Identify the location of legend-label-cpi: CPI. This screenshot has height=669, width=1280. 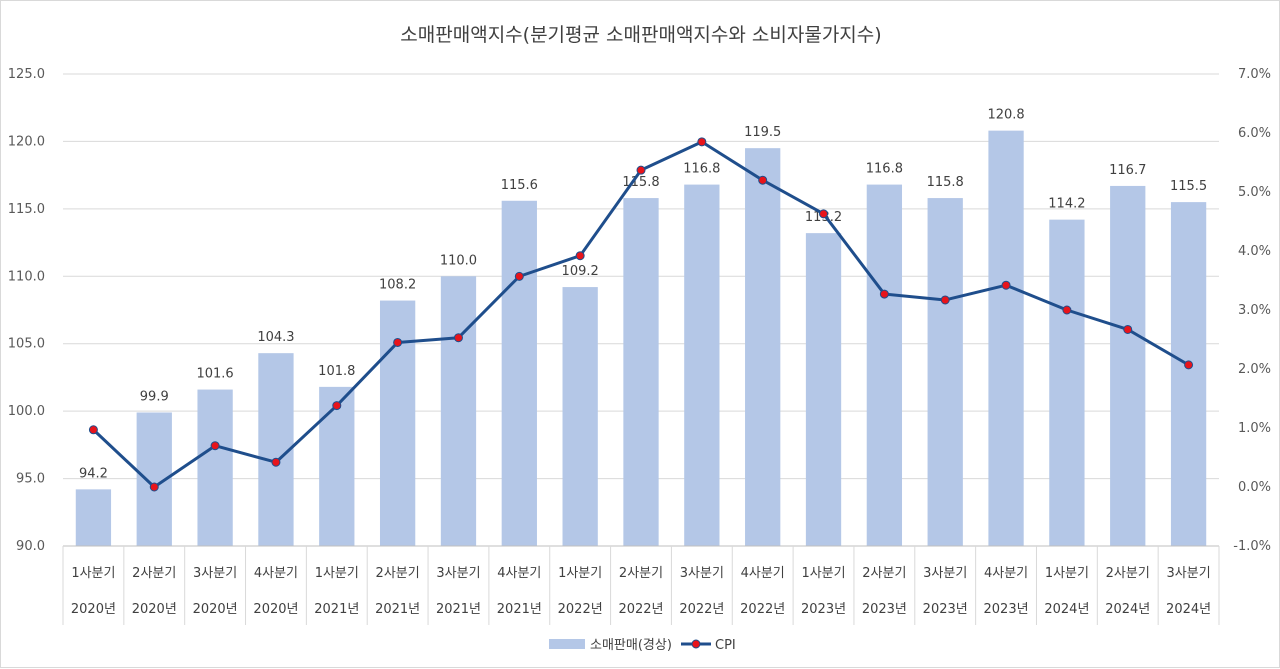
(725, 645).